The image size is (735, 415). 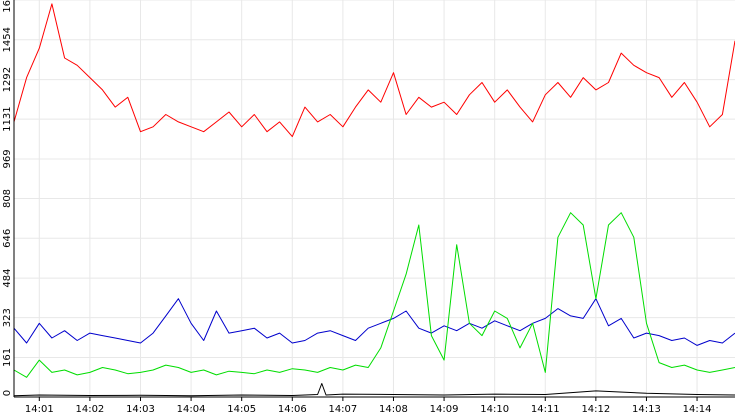 What do you see at coordinates (7, 198) in the screenshot?
I see `y-tick-label: 808` at bounding box center [7, 198].